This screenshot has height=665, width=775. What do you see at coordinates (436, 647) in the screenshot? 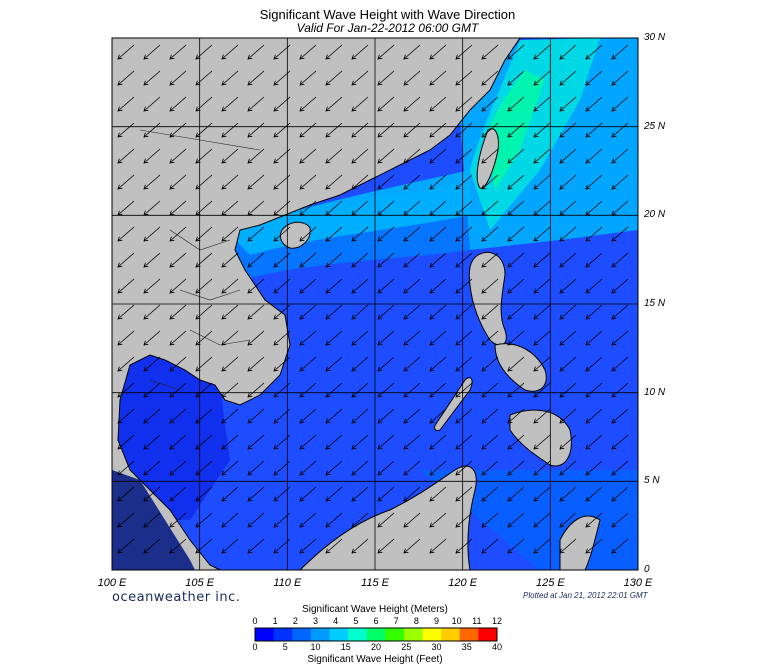
I see `feet-tick: 30` at bounding box center [436, 647].